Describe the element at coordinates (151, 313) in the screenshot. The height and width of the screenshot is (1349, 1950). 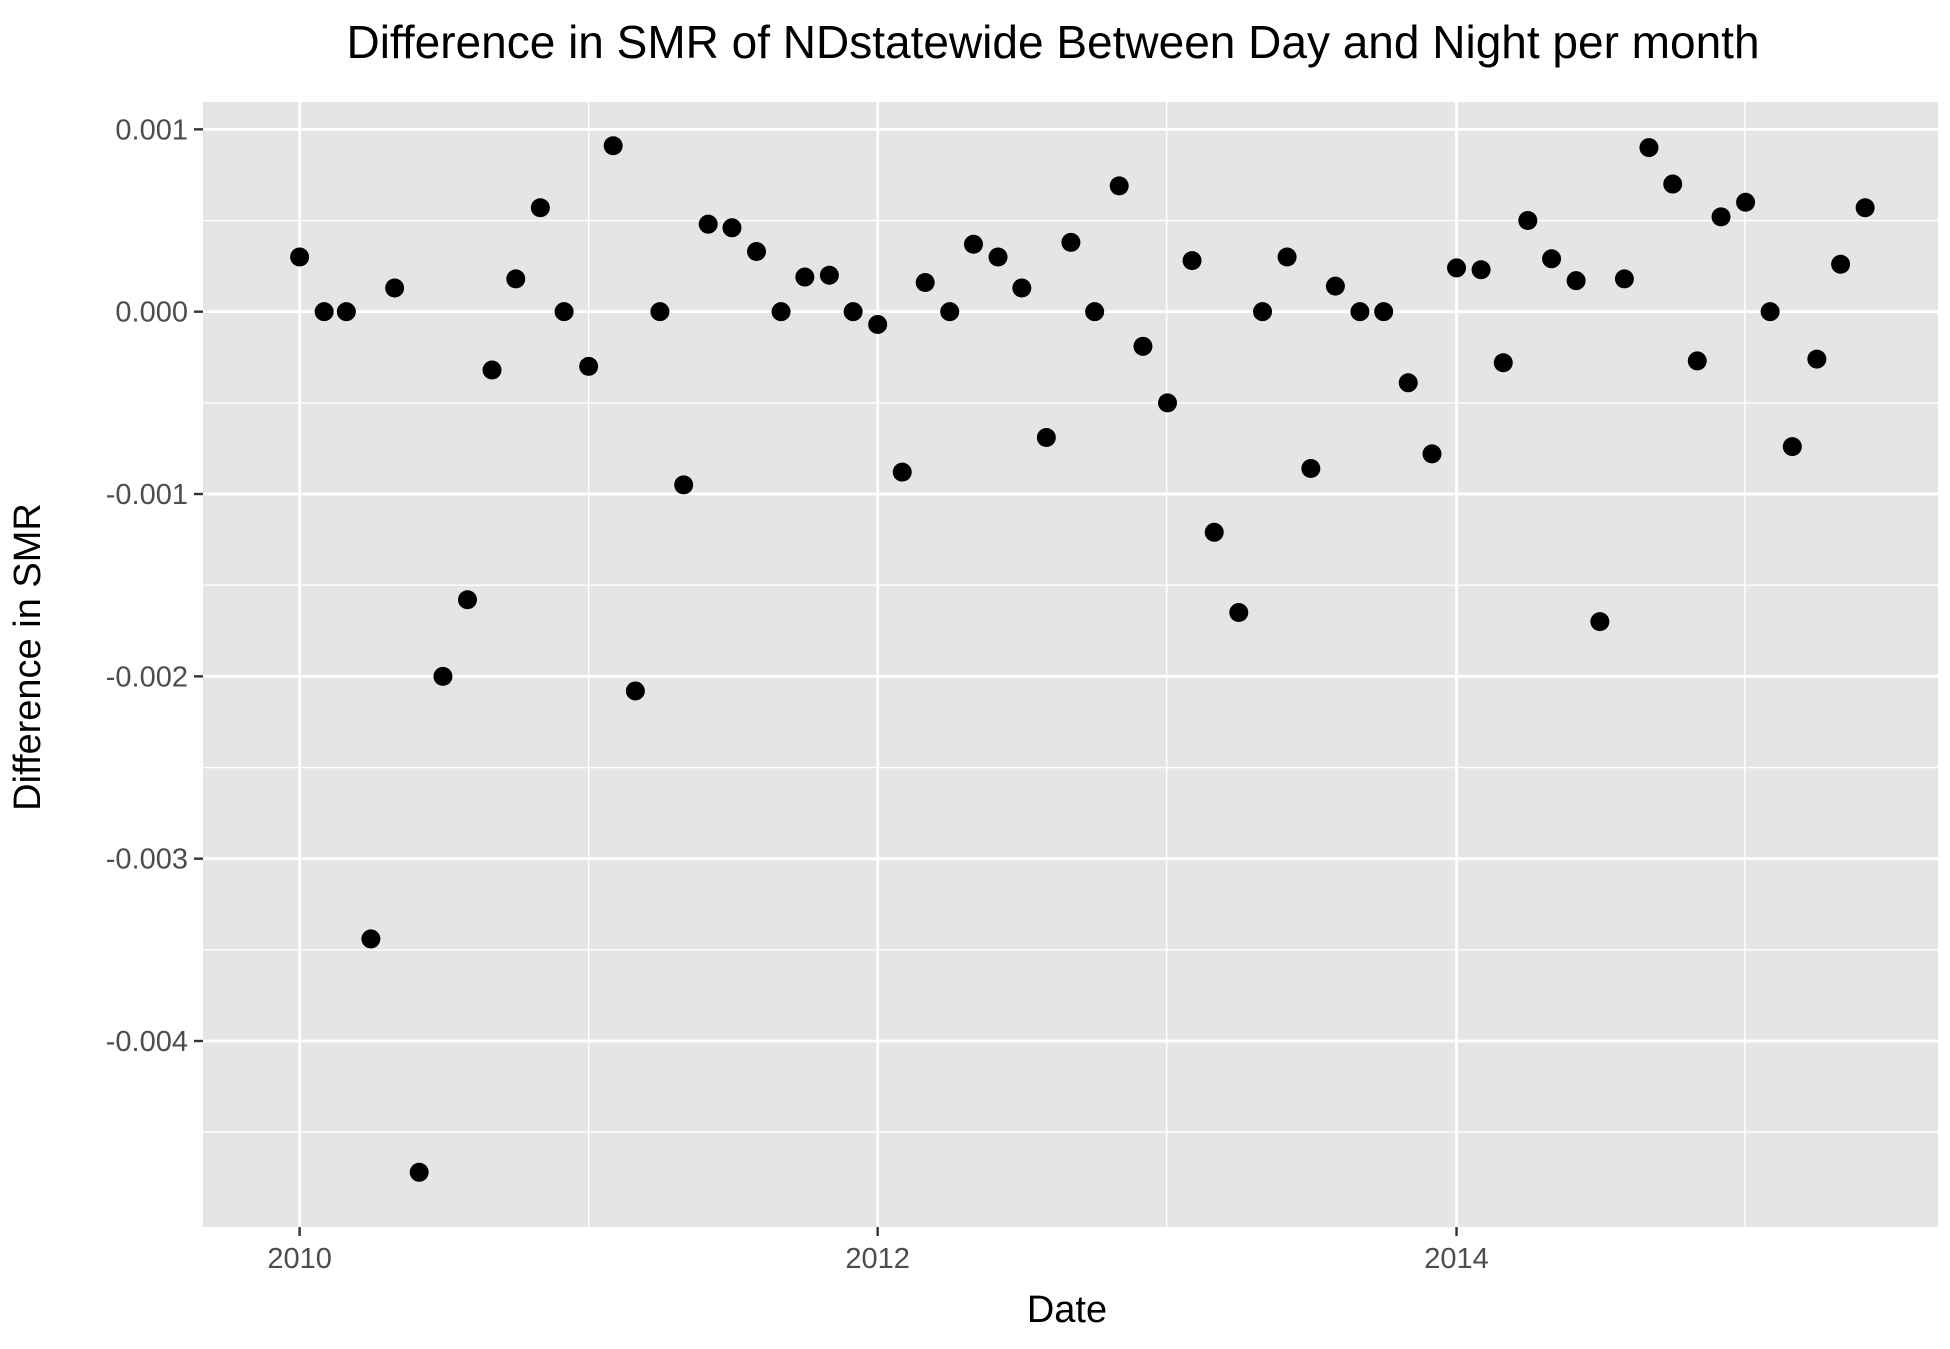
I see `y-tick-label: 0.000` at that location.